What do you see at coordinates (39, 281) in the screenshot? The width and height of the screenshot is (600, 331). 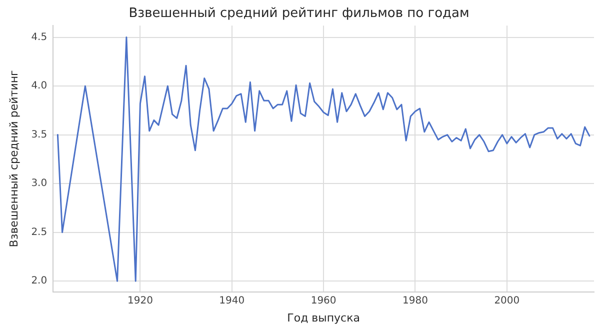 I see `y-tick-label: 2.0` at bounding box center [39, 281].